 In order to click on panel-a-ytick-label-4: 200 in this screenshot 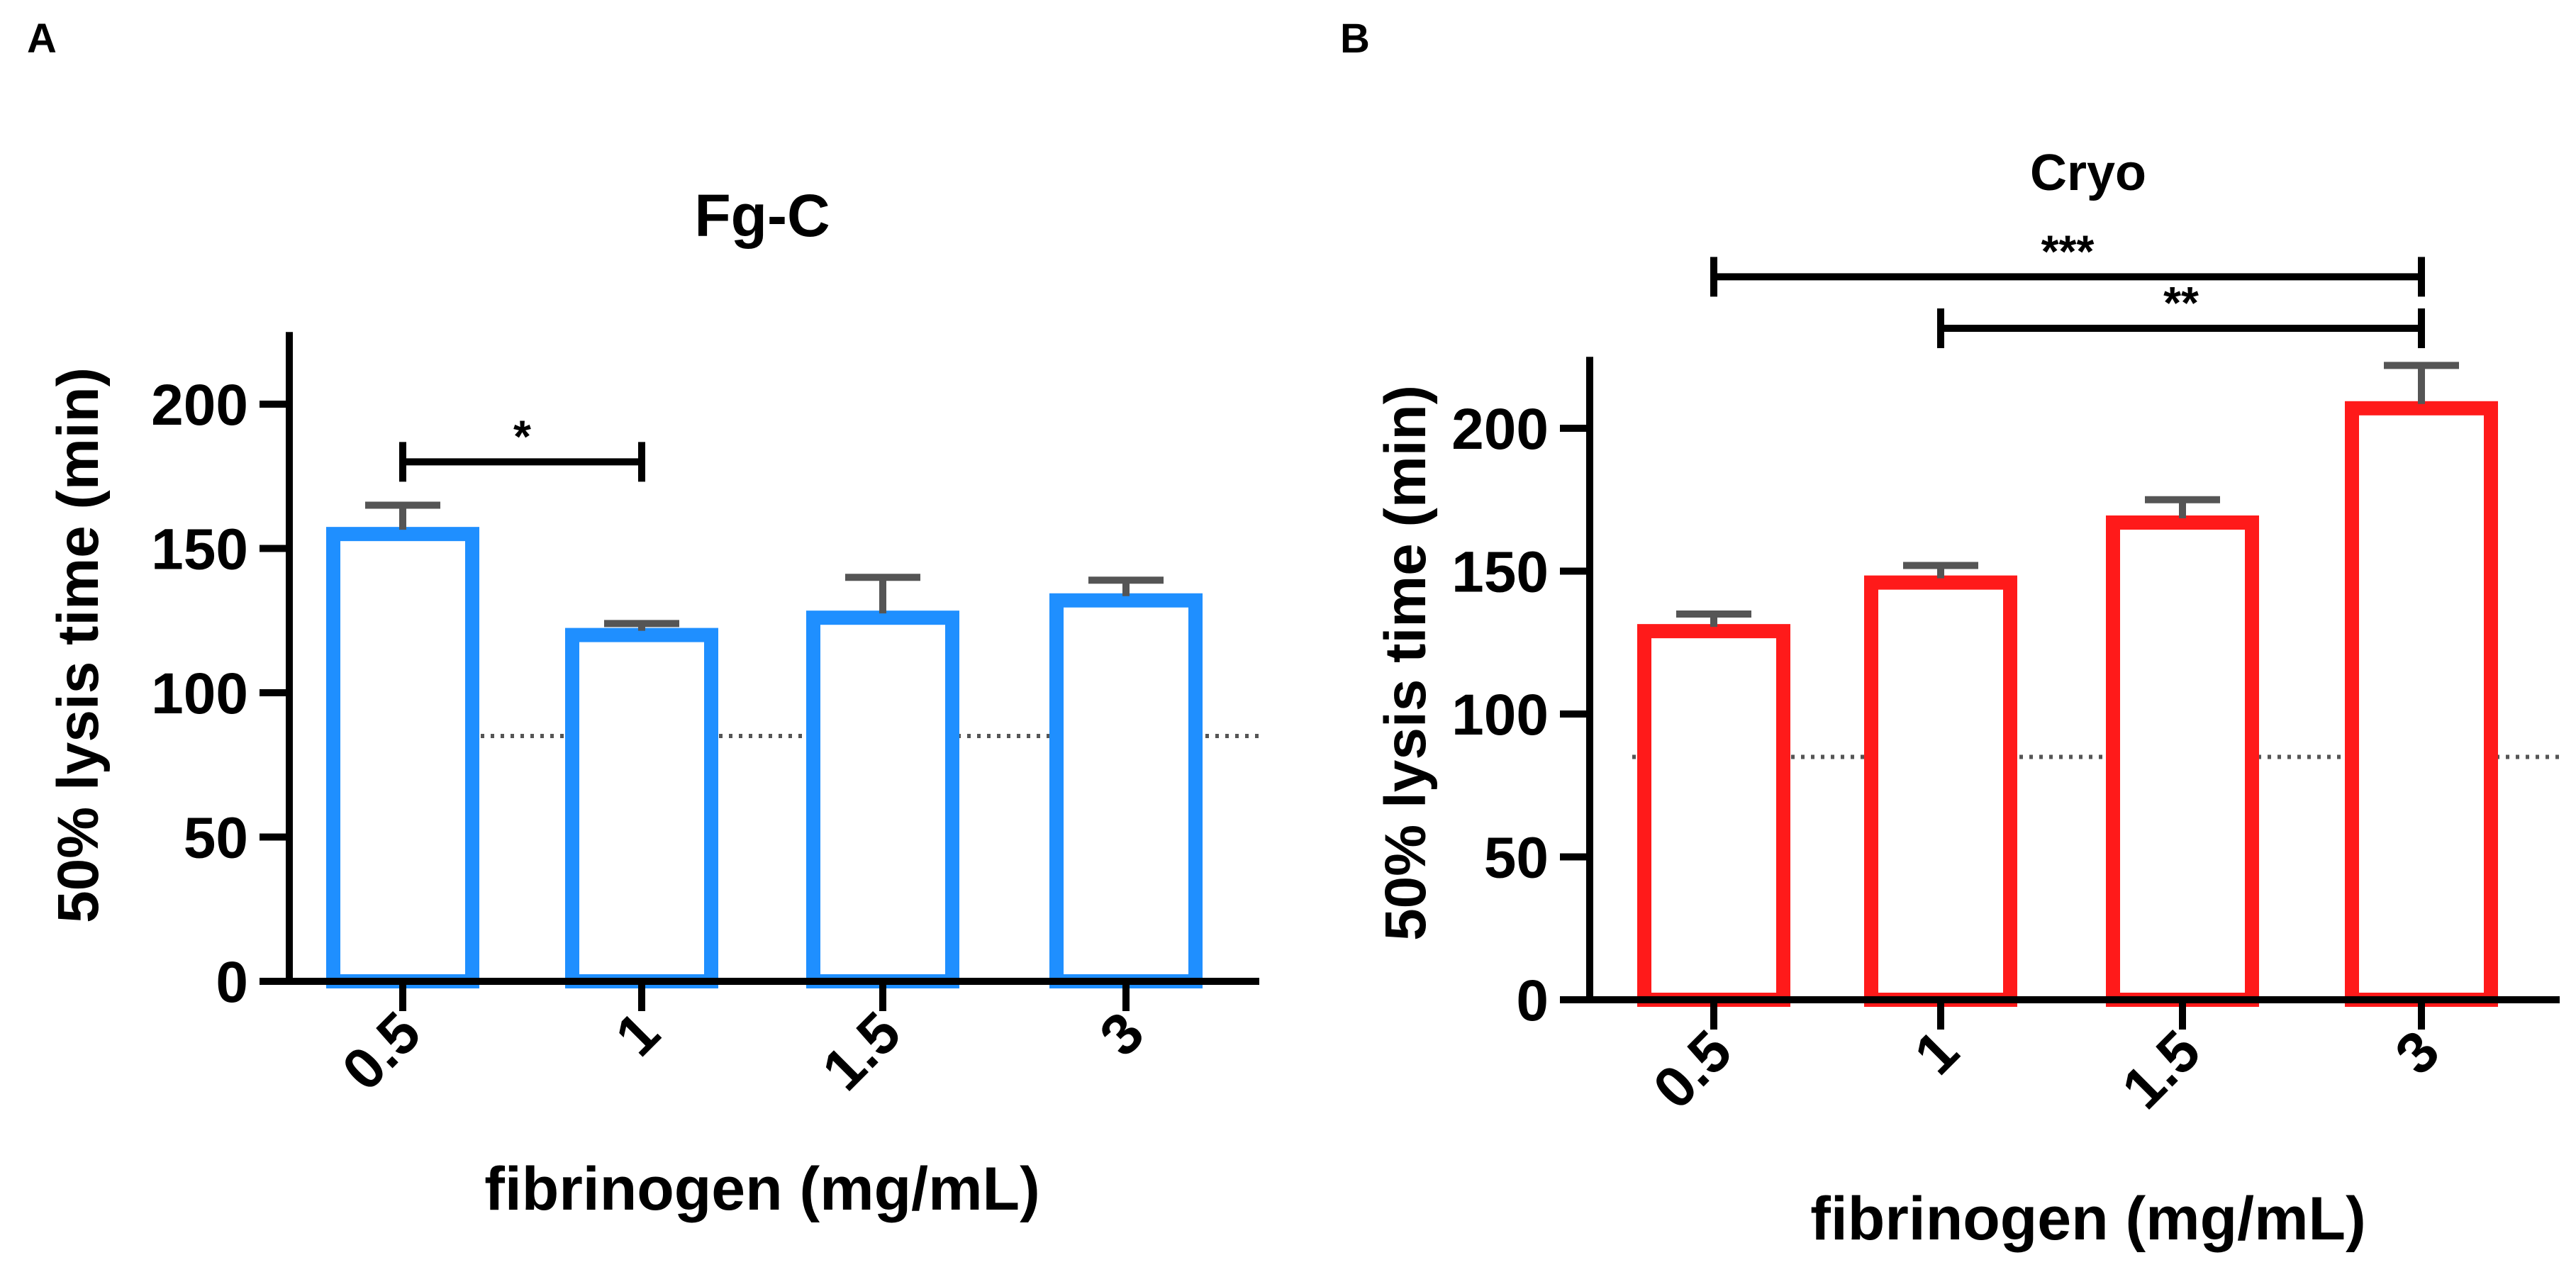, I will do `click(199, 405)`.